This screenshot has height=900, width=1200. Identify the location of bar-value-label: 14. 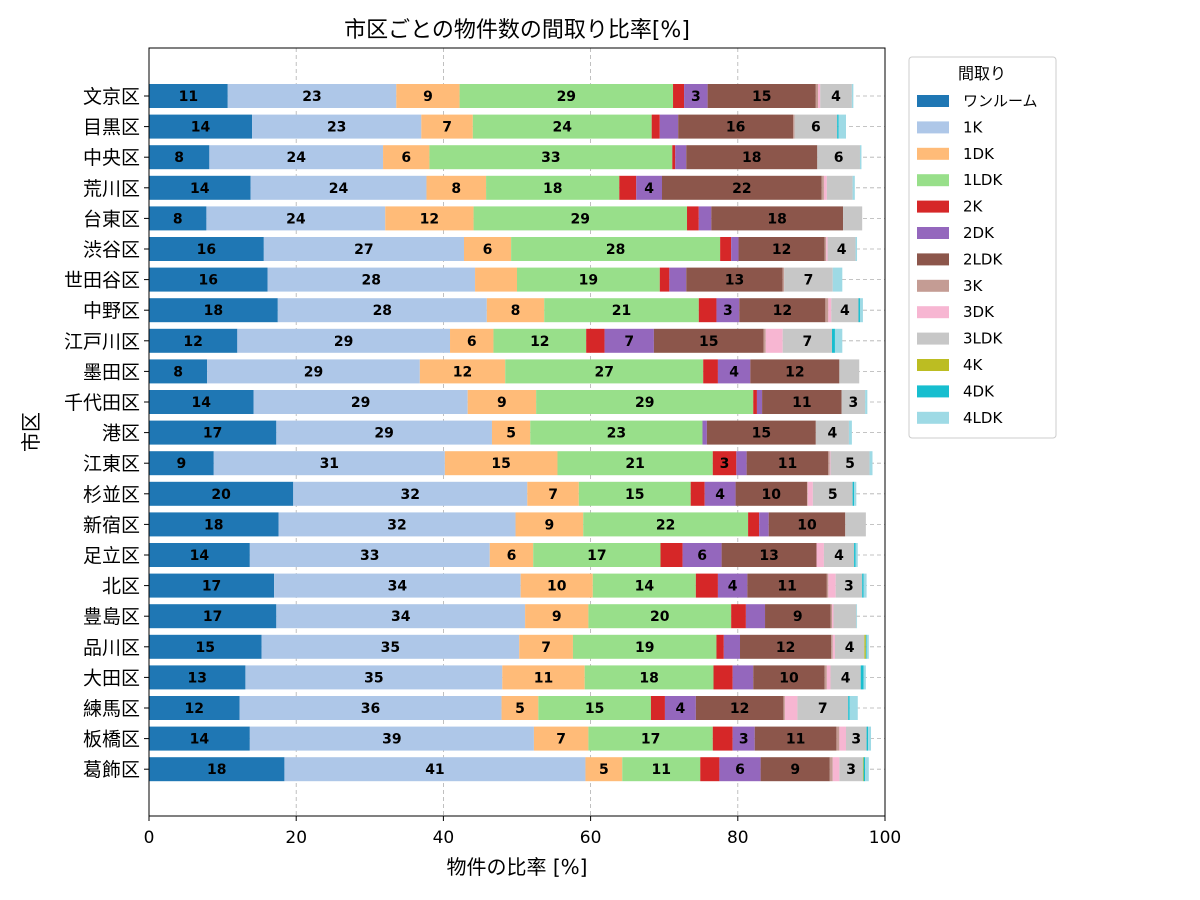
(200, 740).